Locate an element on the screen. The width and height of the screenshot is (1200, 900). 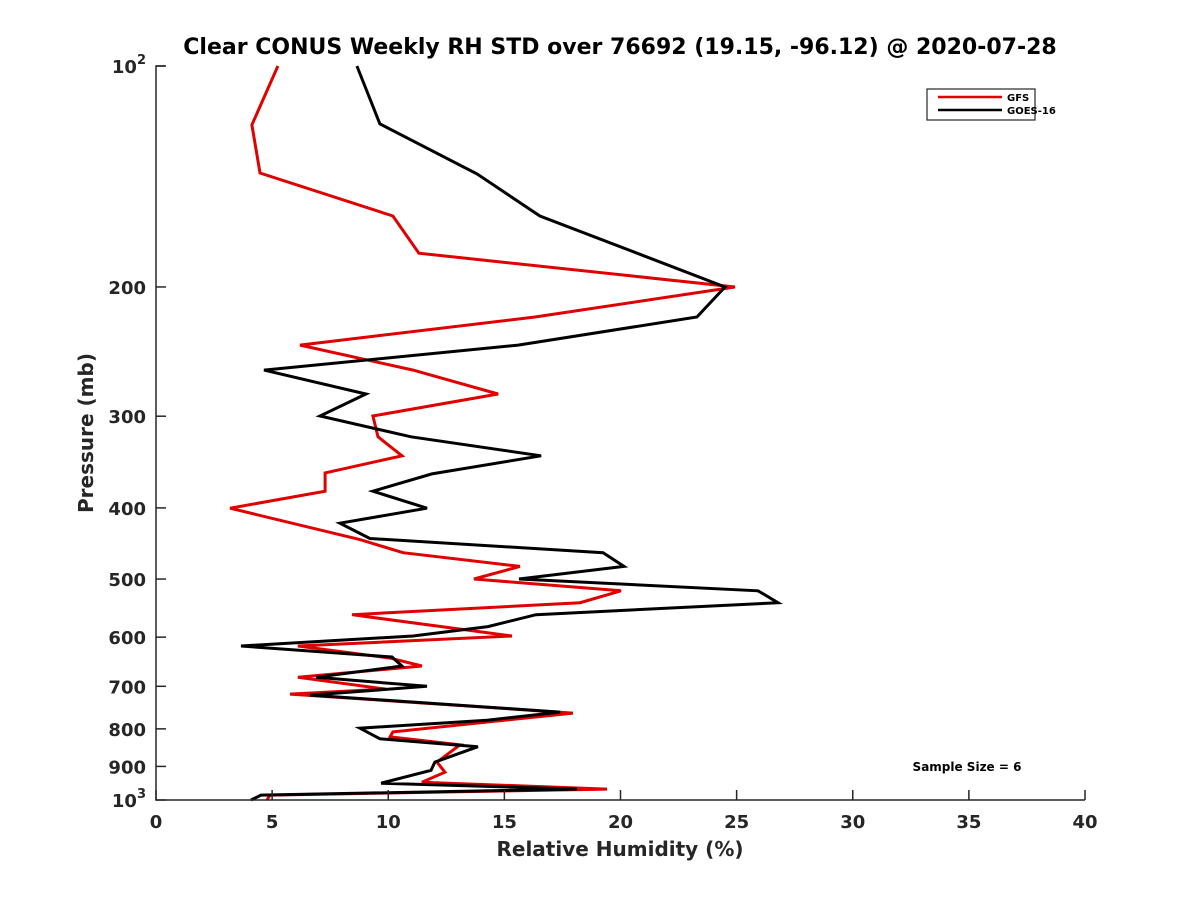
legend: GFS GOES-16 is located at coordinates (991, 104).